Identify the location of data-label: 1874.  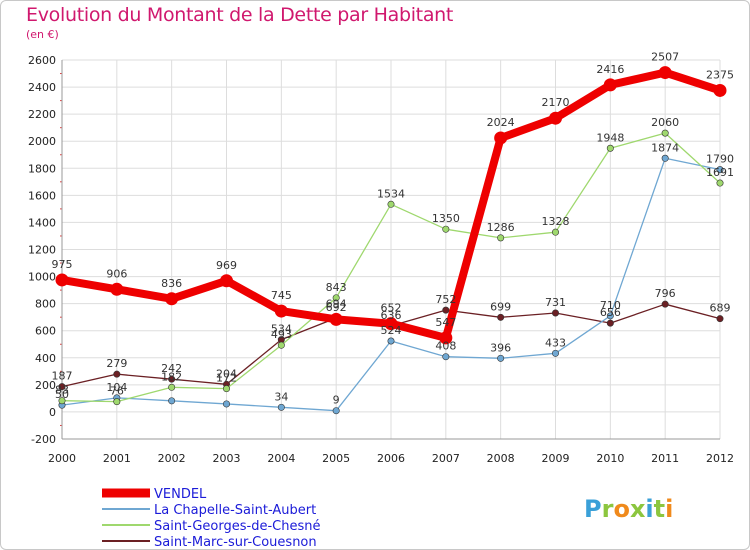
(665, 147).